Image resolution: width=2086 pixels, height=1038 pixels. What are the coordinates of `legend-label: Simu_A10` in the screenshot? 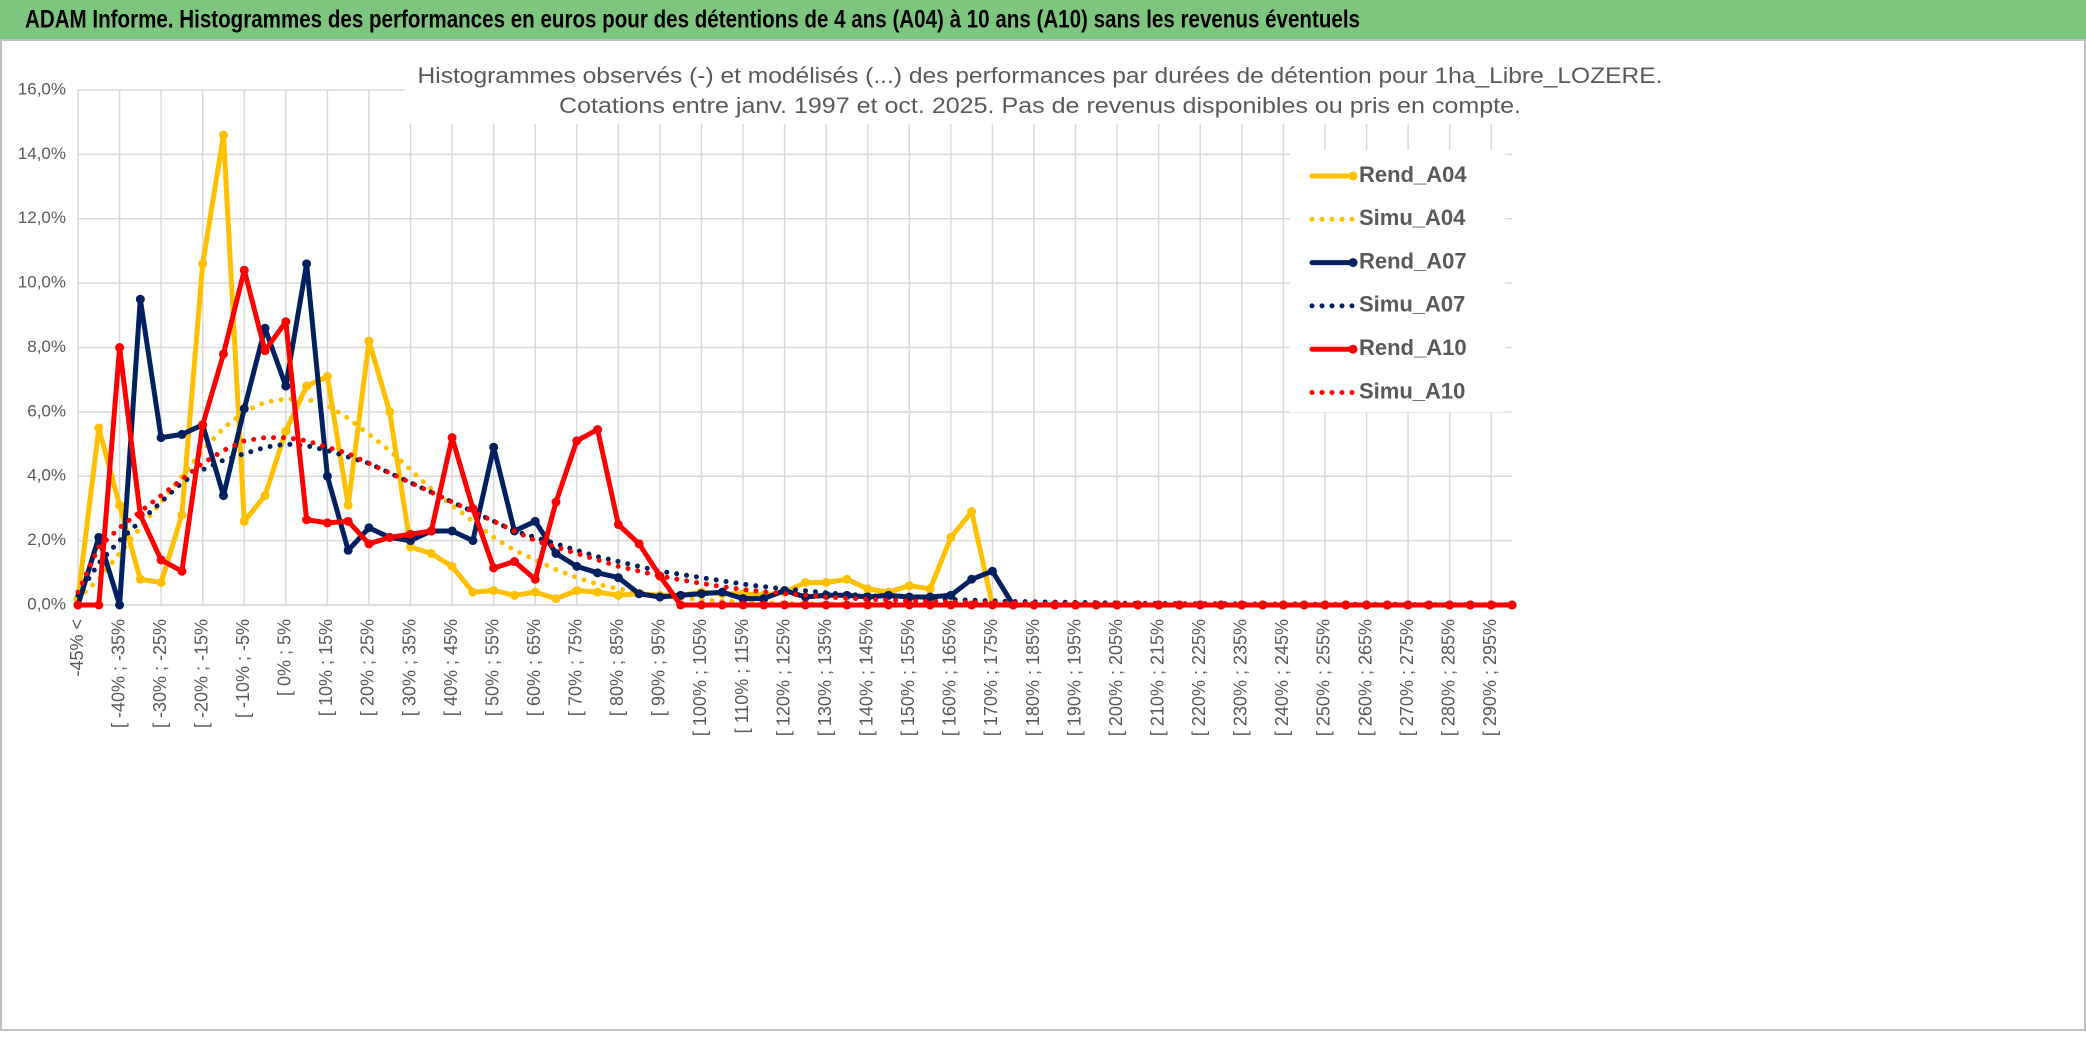 It's located at (1412, 390).